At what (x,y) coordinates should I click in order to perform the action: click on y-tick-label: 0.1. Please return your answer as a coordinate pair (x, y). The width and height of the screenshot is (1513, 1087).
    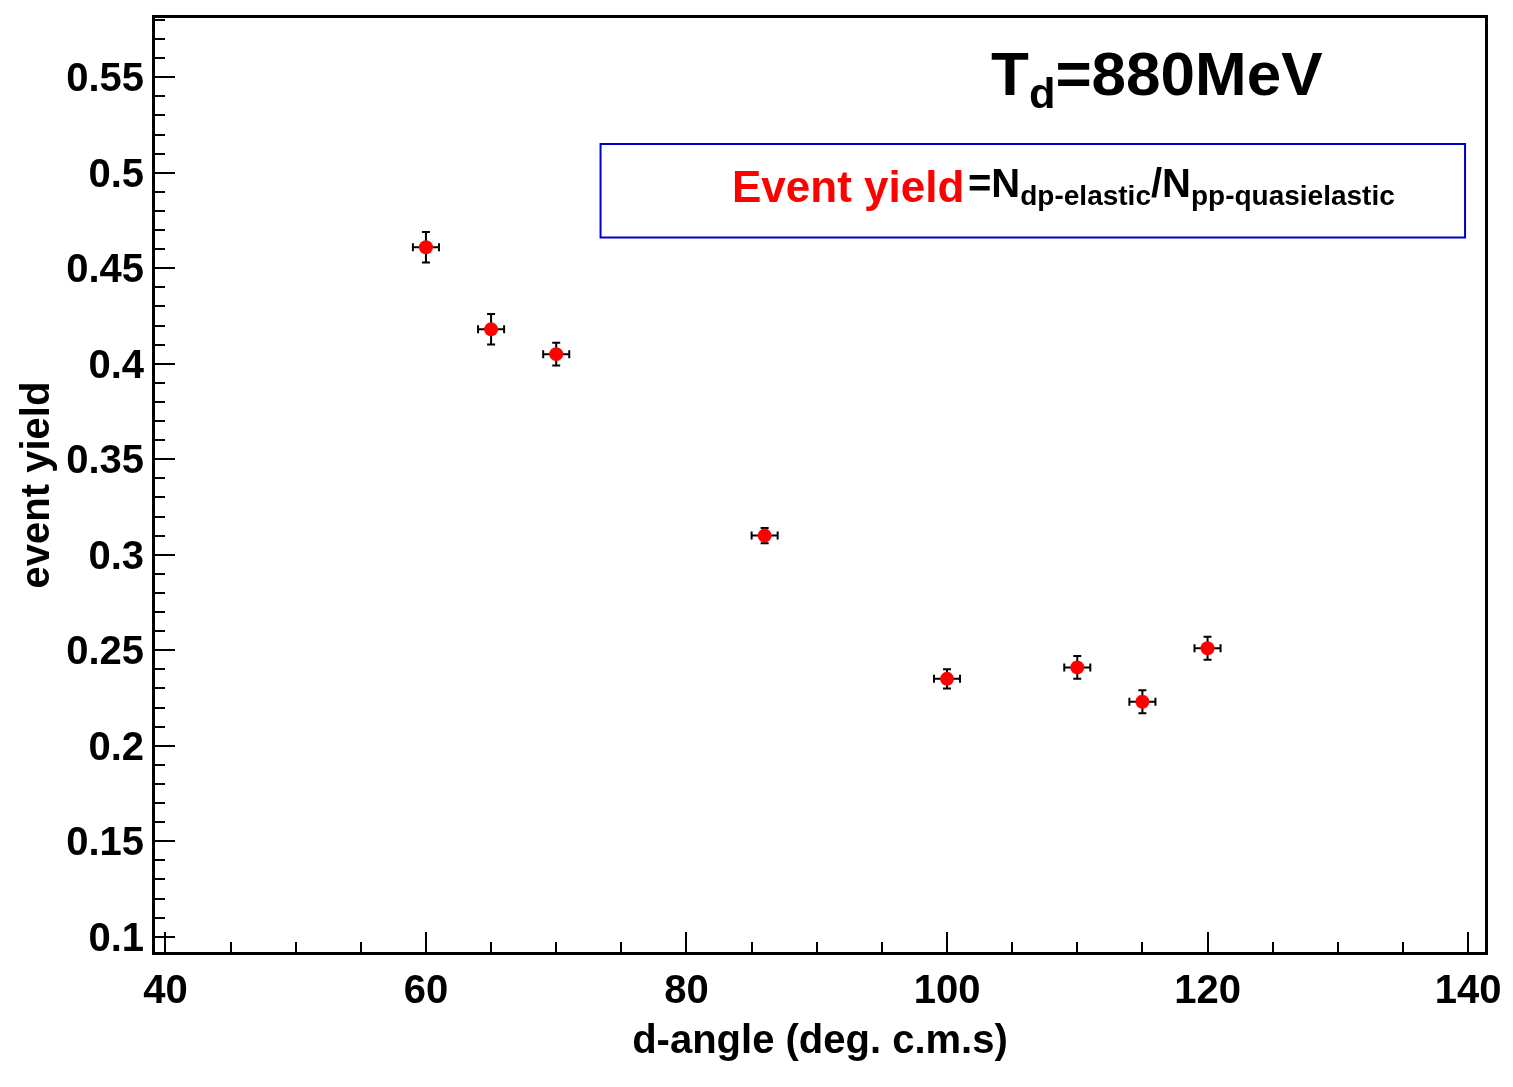
    Looking at the image, I should click on (116, 936).